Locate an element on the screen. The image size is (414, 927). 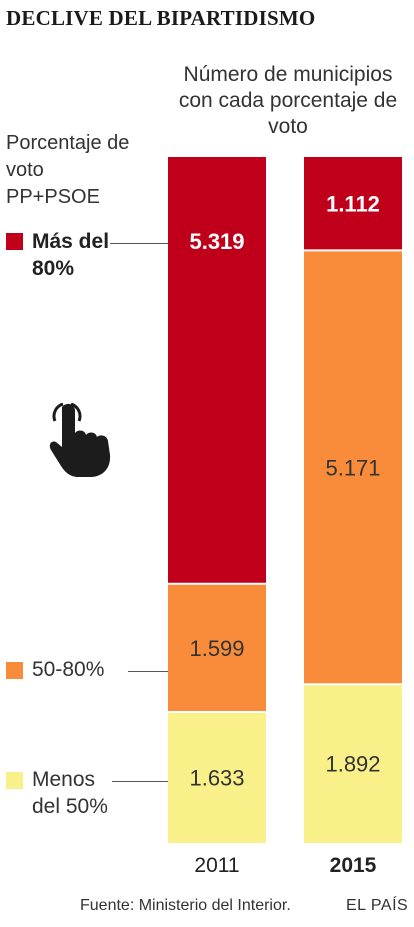
legend-leader-high is located at coordinates (139, 243).